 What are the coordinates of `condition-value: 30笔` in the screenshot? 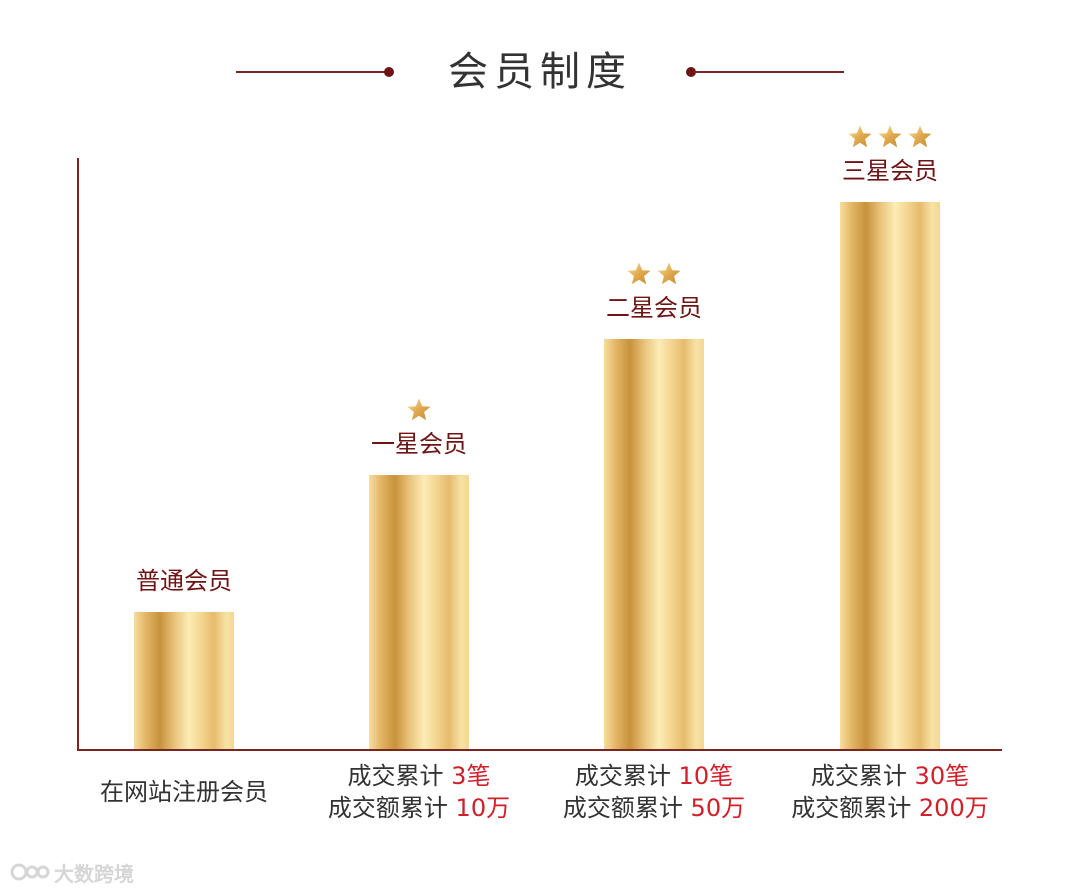 It's located at (942, 776).